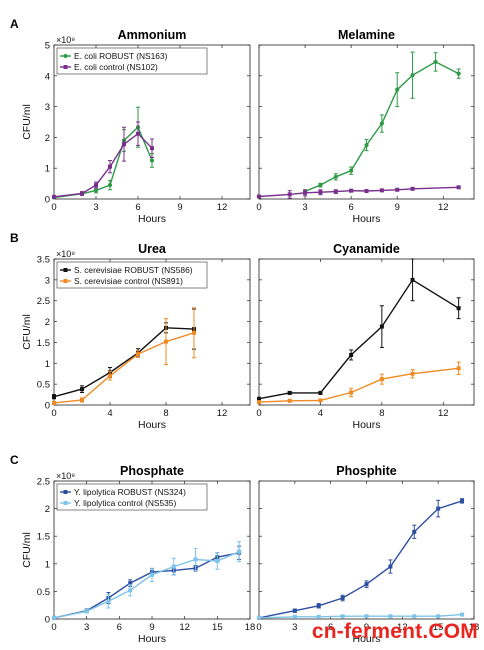 This screenshot has width=484, height=650. I want to click on legend-label: Y. lipolytica ROBUST (NS324), so click(130, 492).